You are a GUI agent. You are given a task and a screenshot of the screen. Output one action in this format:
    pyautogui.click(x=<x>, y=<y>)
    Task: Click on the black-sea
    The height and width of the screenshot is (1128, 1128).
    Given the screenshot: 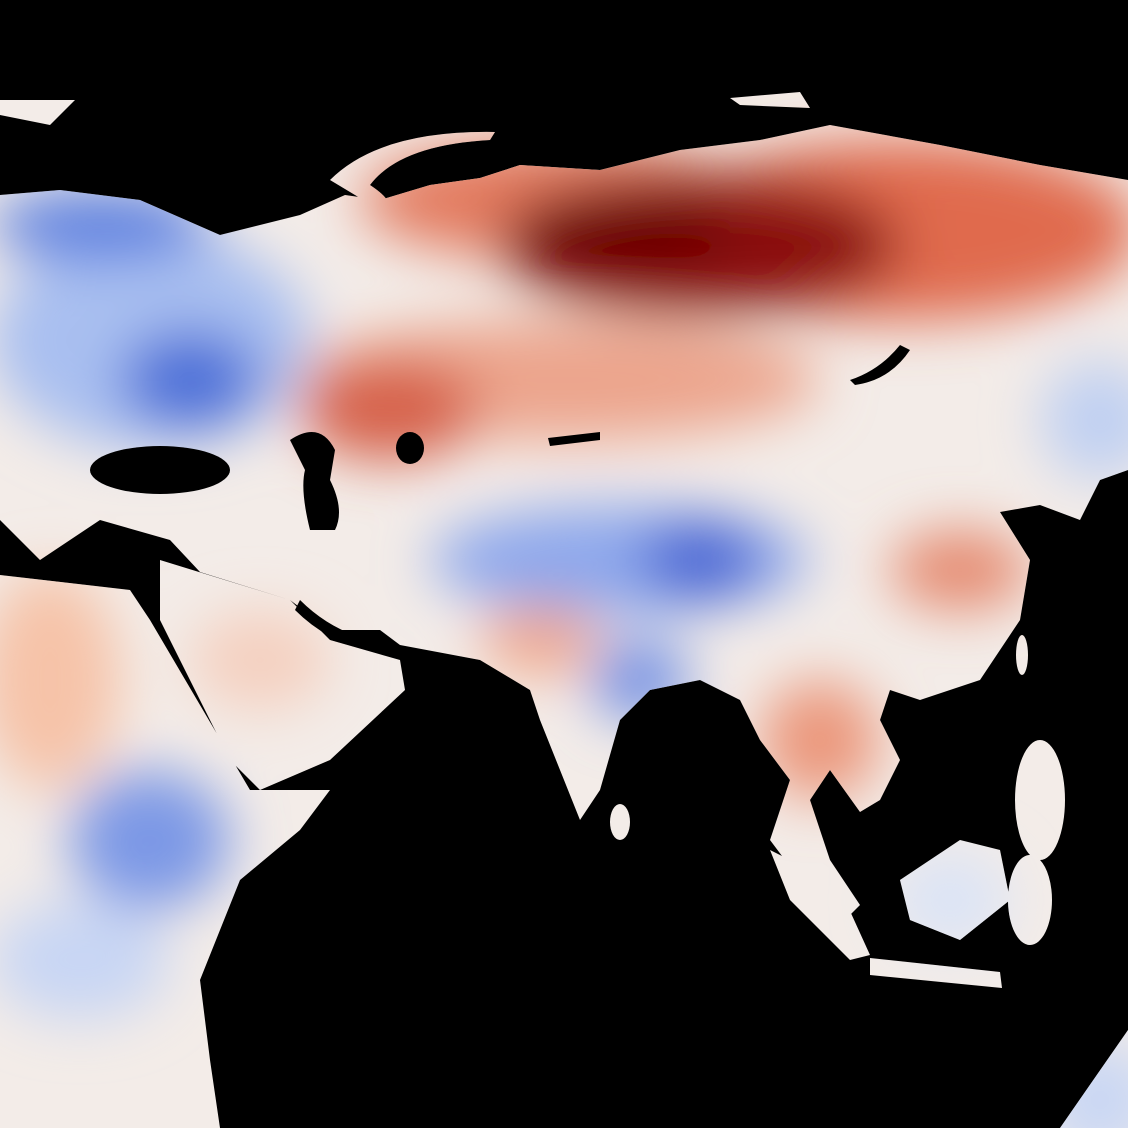 What is the action you would take?
    pyautogui.click(x=160, y=470)
    